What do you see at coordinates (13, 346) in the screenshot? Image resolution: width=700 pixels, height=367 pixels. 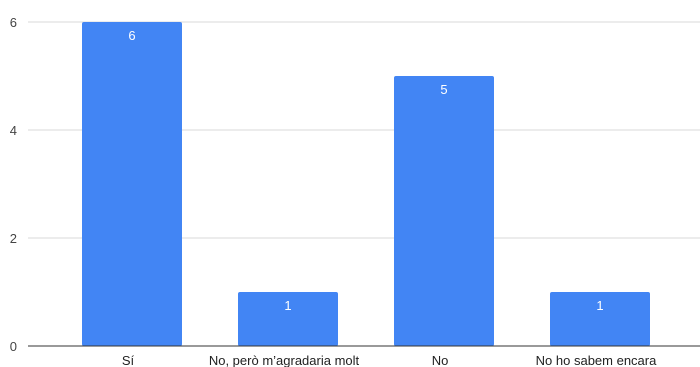 I see `y-tick-label: 0` at bounding box center [13, 346].